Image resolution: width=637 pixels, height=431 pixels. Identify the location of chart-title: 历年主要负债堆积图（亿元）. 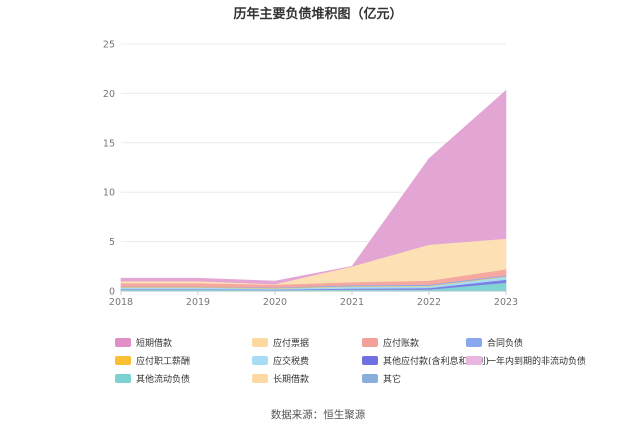
(317, 14).